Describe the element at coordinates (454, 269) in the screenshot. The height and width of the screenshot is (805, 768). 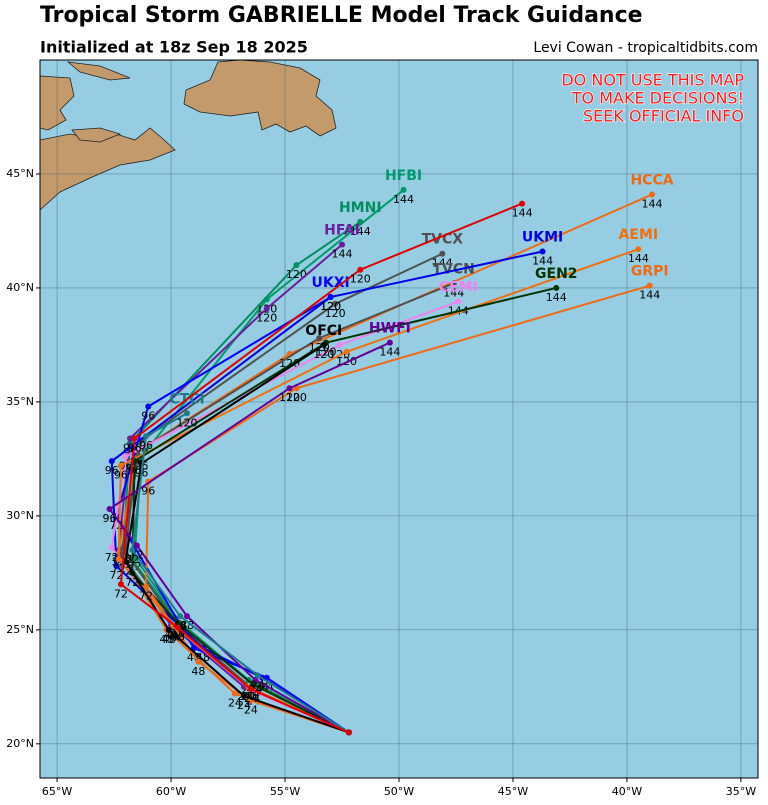
I see `track-name: TVCN` at that location.